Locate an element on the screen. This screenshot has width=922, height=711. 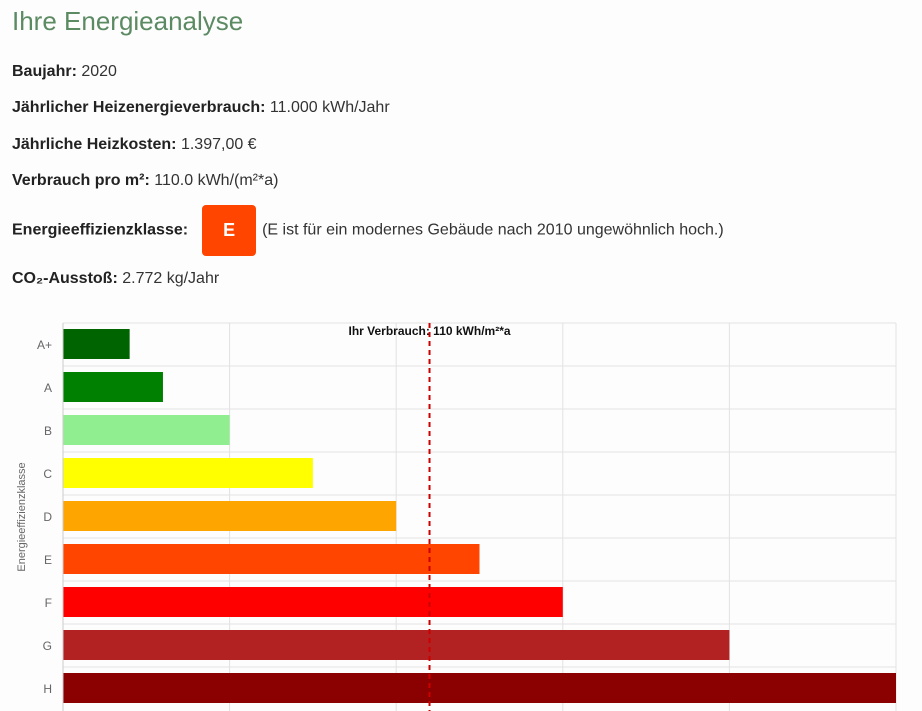
y-axis-label: Energieeffizienzklasse is located at coordinates (22, 516).